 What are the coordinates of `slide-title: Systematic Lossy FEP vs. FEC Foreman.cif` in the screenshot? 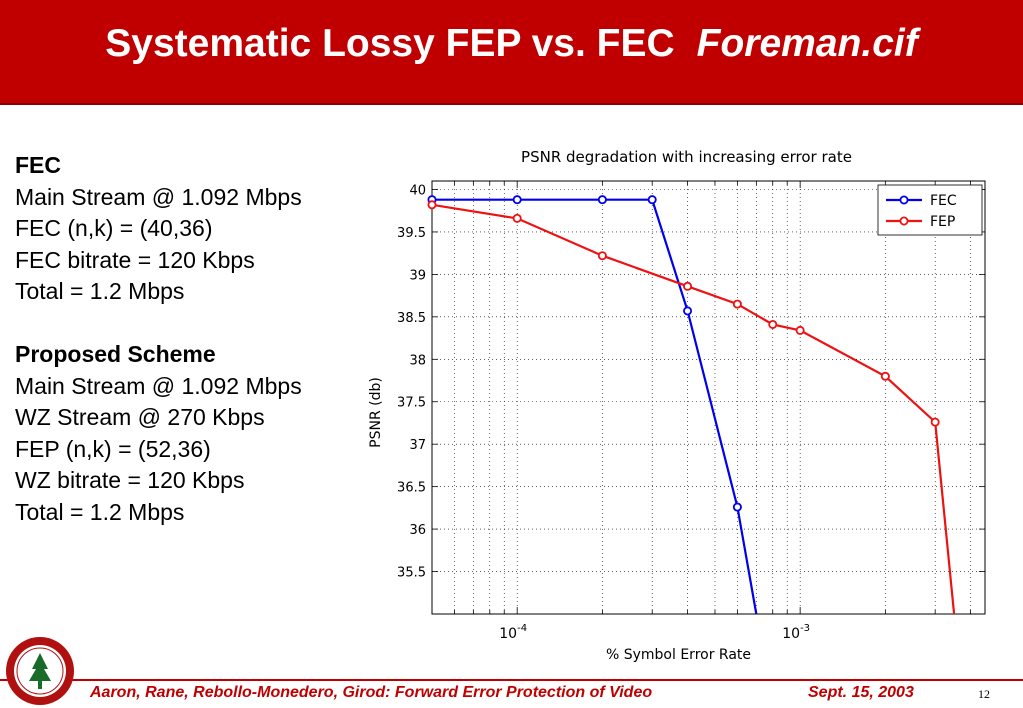 It's located at (511, 44).